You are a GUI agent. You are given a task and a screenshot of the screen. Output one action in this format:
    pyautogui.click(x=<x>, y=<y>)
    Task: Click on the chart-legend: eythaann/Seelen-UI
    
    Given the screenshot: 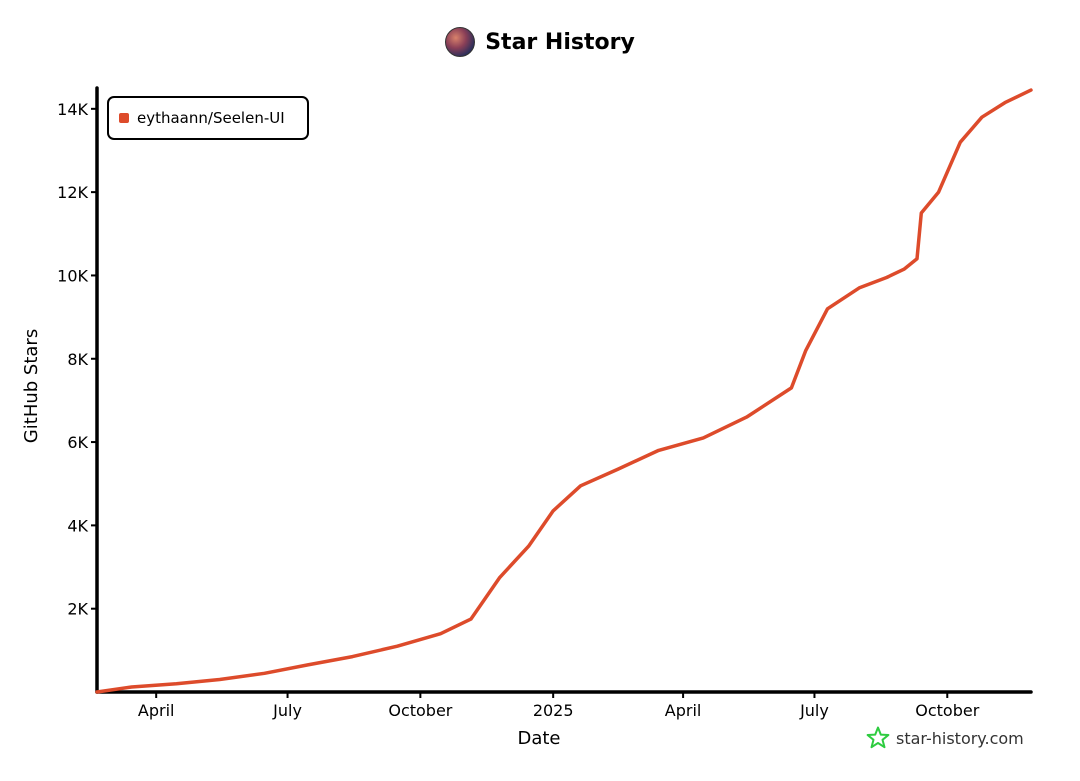 What is the action you would take?
    pyautogui.click(x=208, y=118)
    